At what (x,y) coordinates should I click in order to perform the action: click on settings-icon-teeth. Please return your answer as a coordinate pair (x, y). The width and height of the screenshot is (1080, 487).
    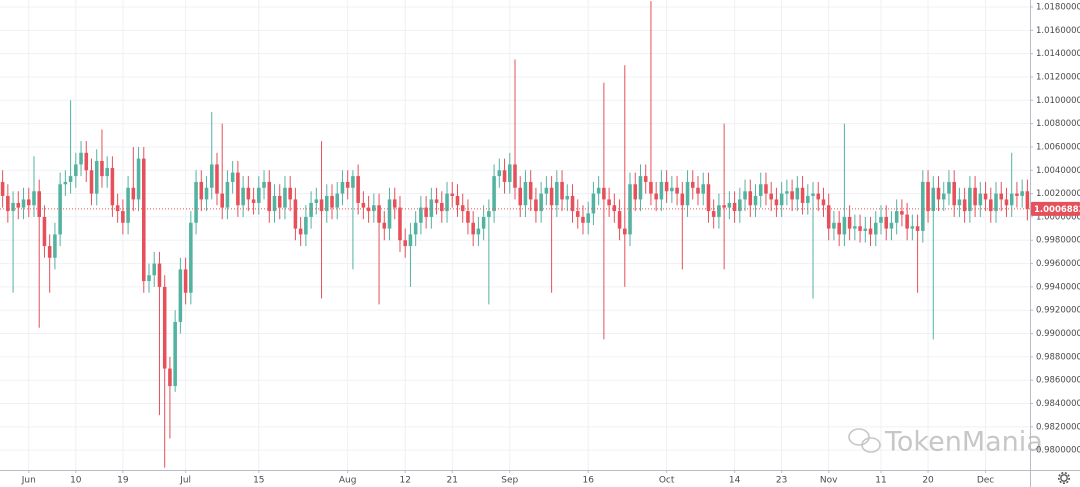
    Looking at the image, I should click on (1064, 478).